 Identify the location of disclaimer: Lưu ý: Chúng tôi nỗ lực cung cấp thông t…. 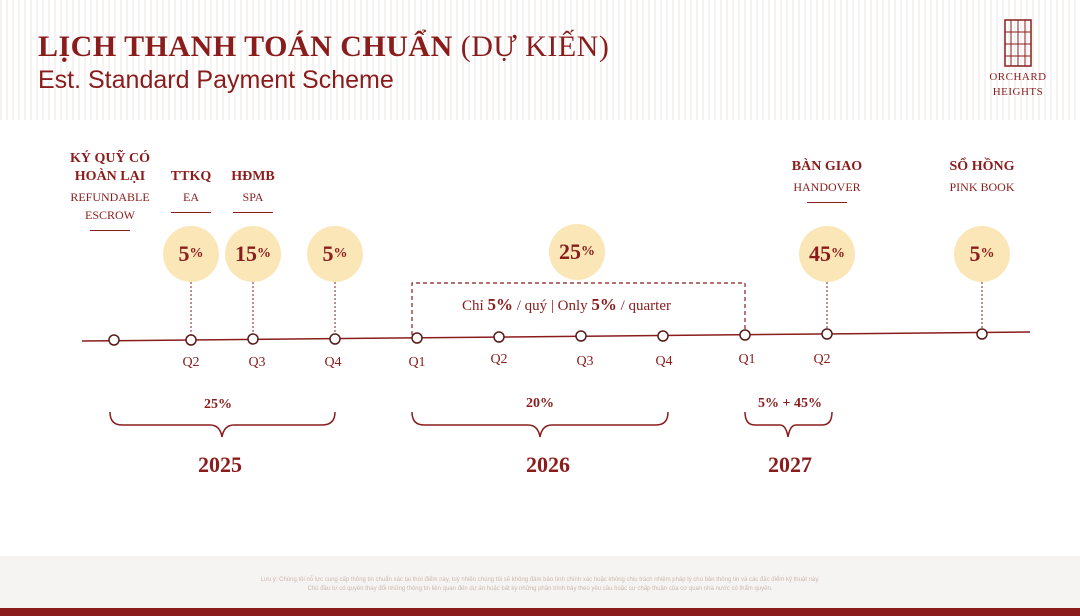
(540, 585).